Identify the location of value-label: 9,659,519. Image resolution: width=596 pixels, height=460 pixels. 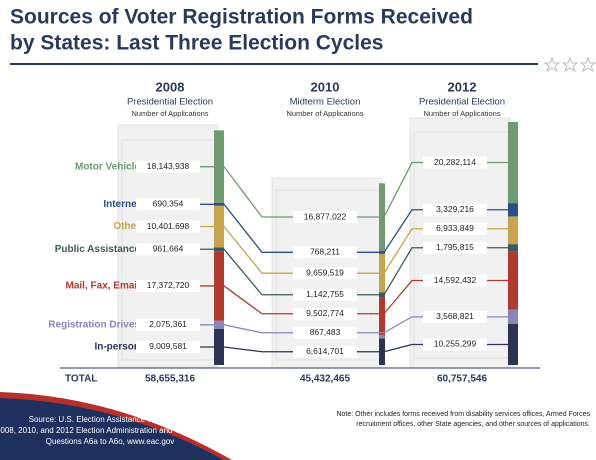
(325, 272).